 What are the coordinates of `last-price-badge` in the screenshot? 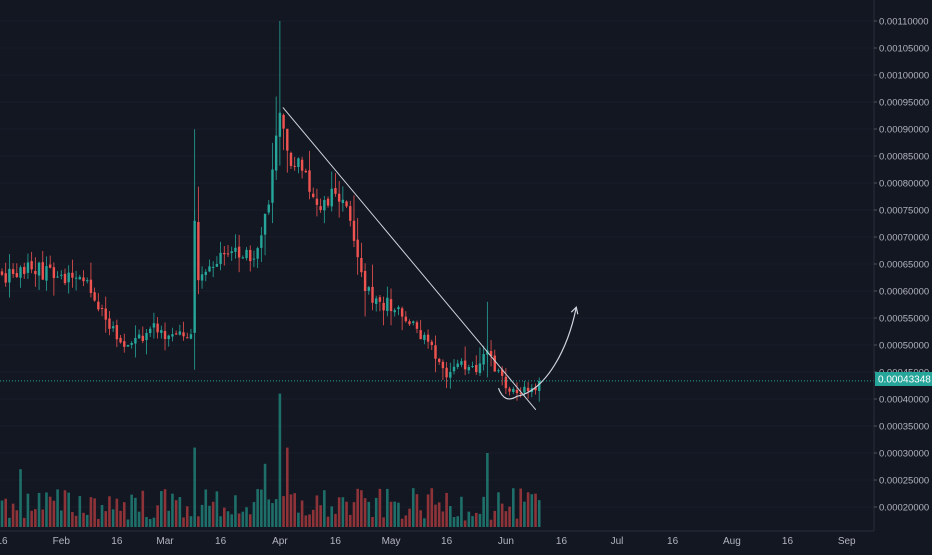 It's located at (903, 379).